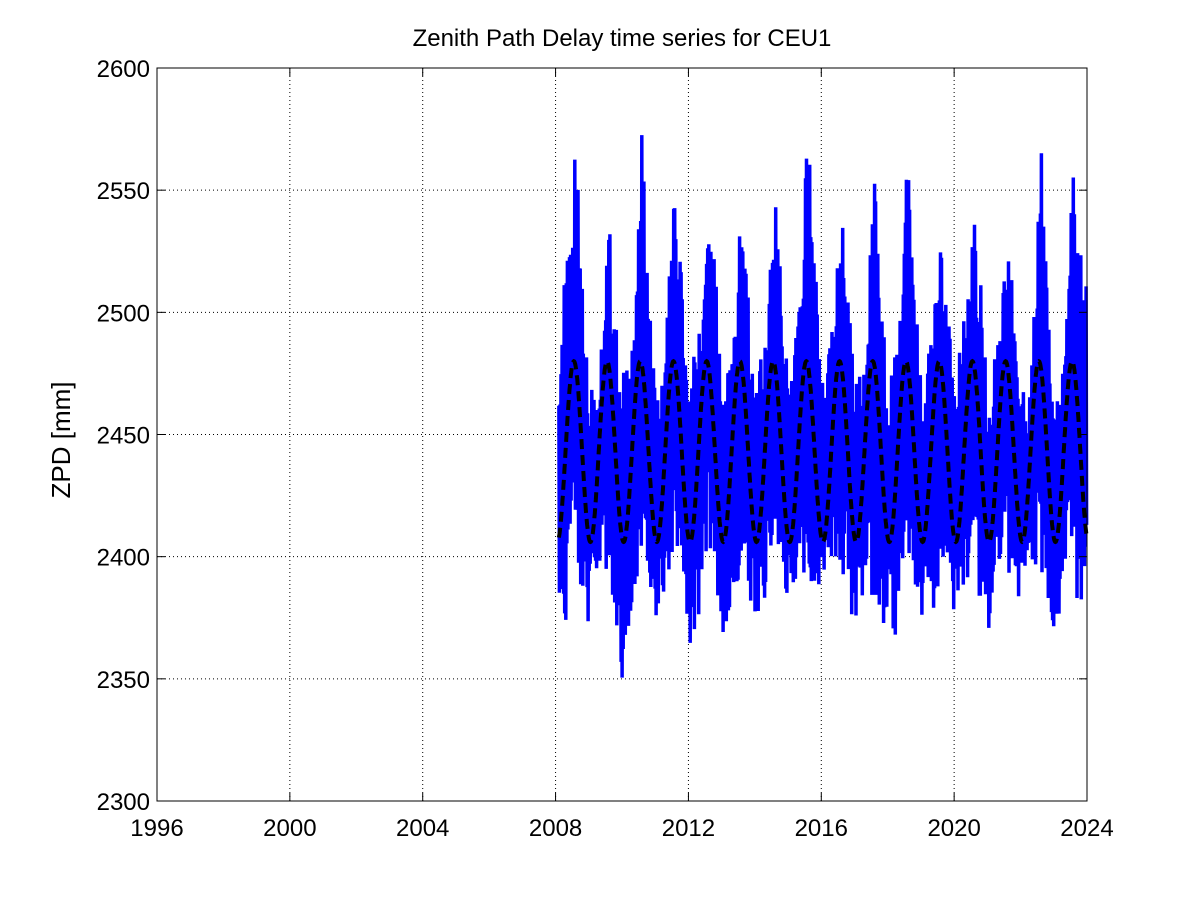  What do you see at coordinates (289, 828) in the screenshot?
I see `x-tick-label: 2000` at bounding box center [289, 828].